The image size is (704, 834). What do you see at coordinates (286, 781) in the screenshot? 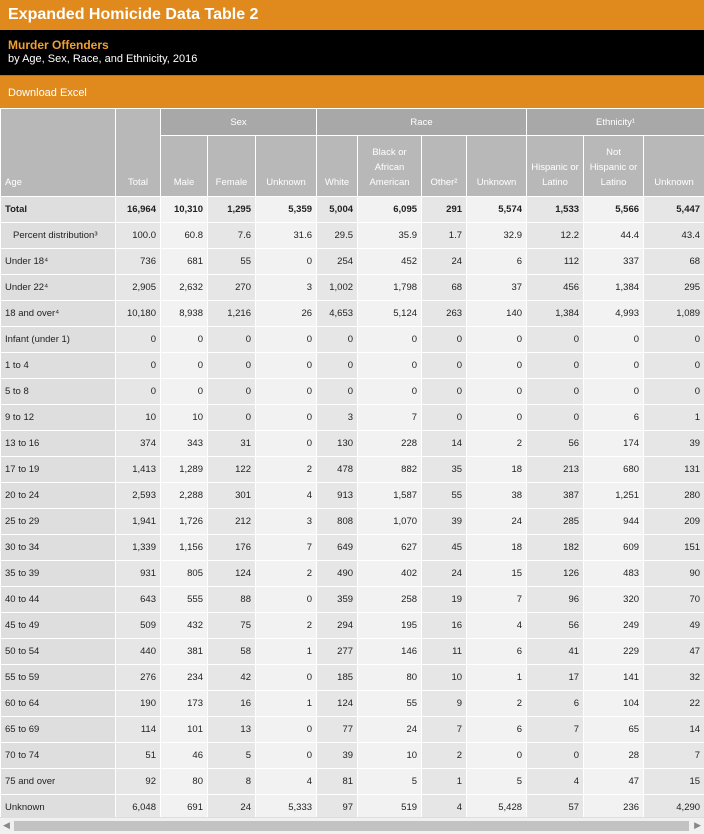
I see `cell: 4` at bounding box center [286, 781].